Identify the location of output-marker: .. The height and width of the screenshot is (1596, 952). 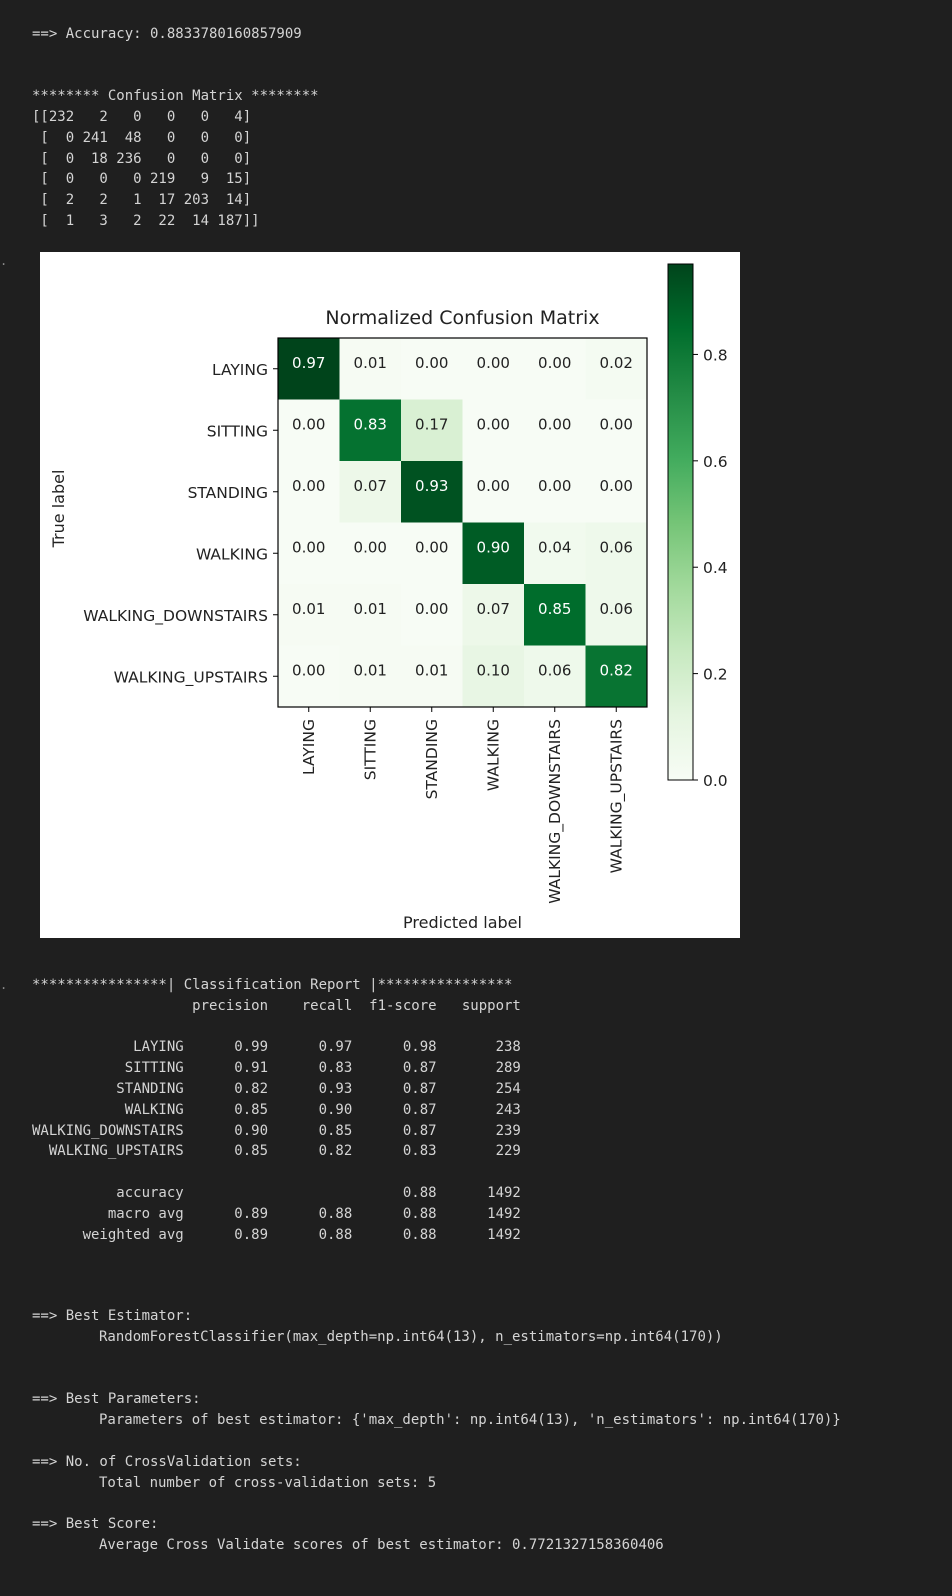
(4, 261).